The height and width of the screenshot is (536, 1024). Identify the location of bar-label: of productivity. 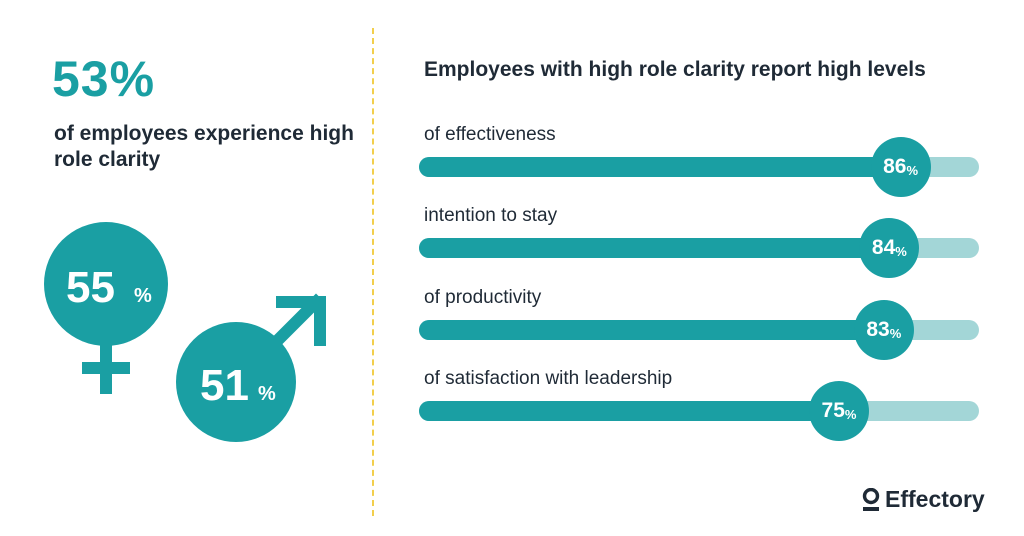
(483, 297).